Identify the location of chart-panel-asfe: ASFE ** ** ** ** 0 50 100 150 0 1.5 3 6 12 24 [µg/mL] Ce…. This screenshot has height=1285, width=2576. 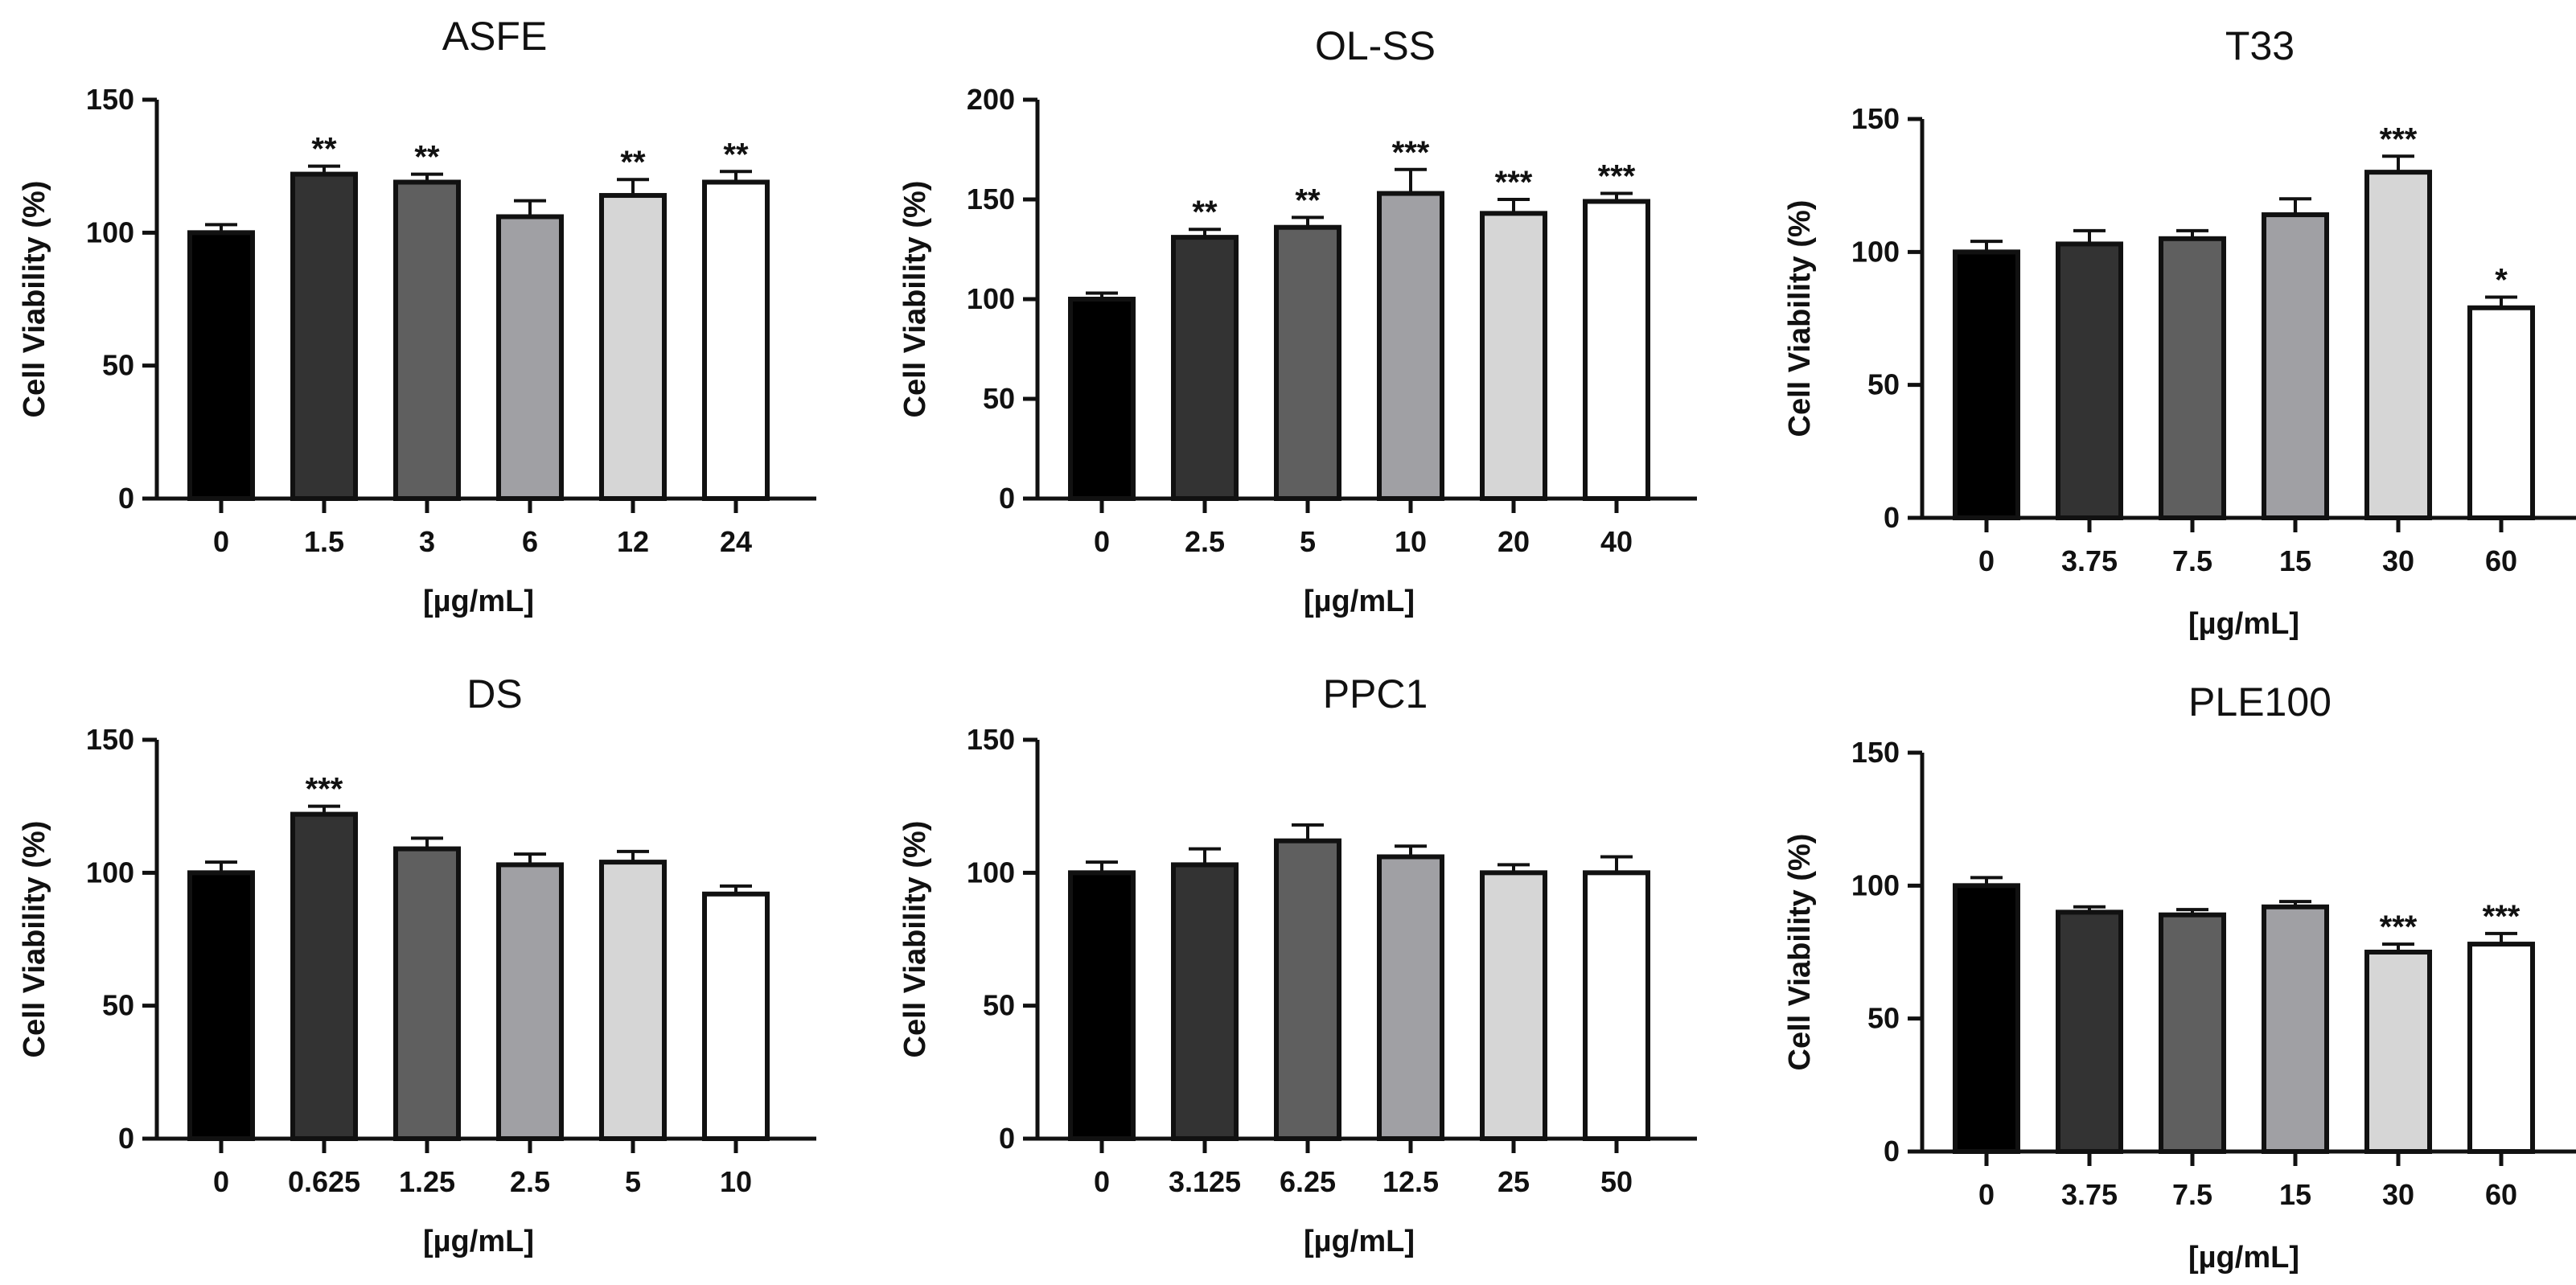
(417, 316).